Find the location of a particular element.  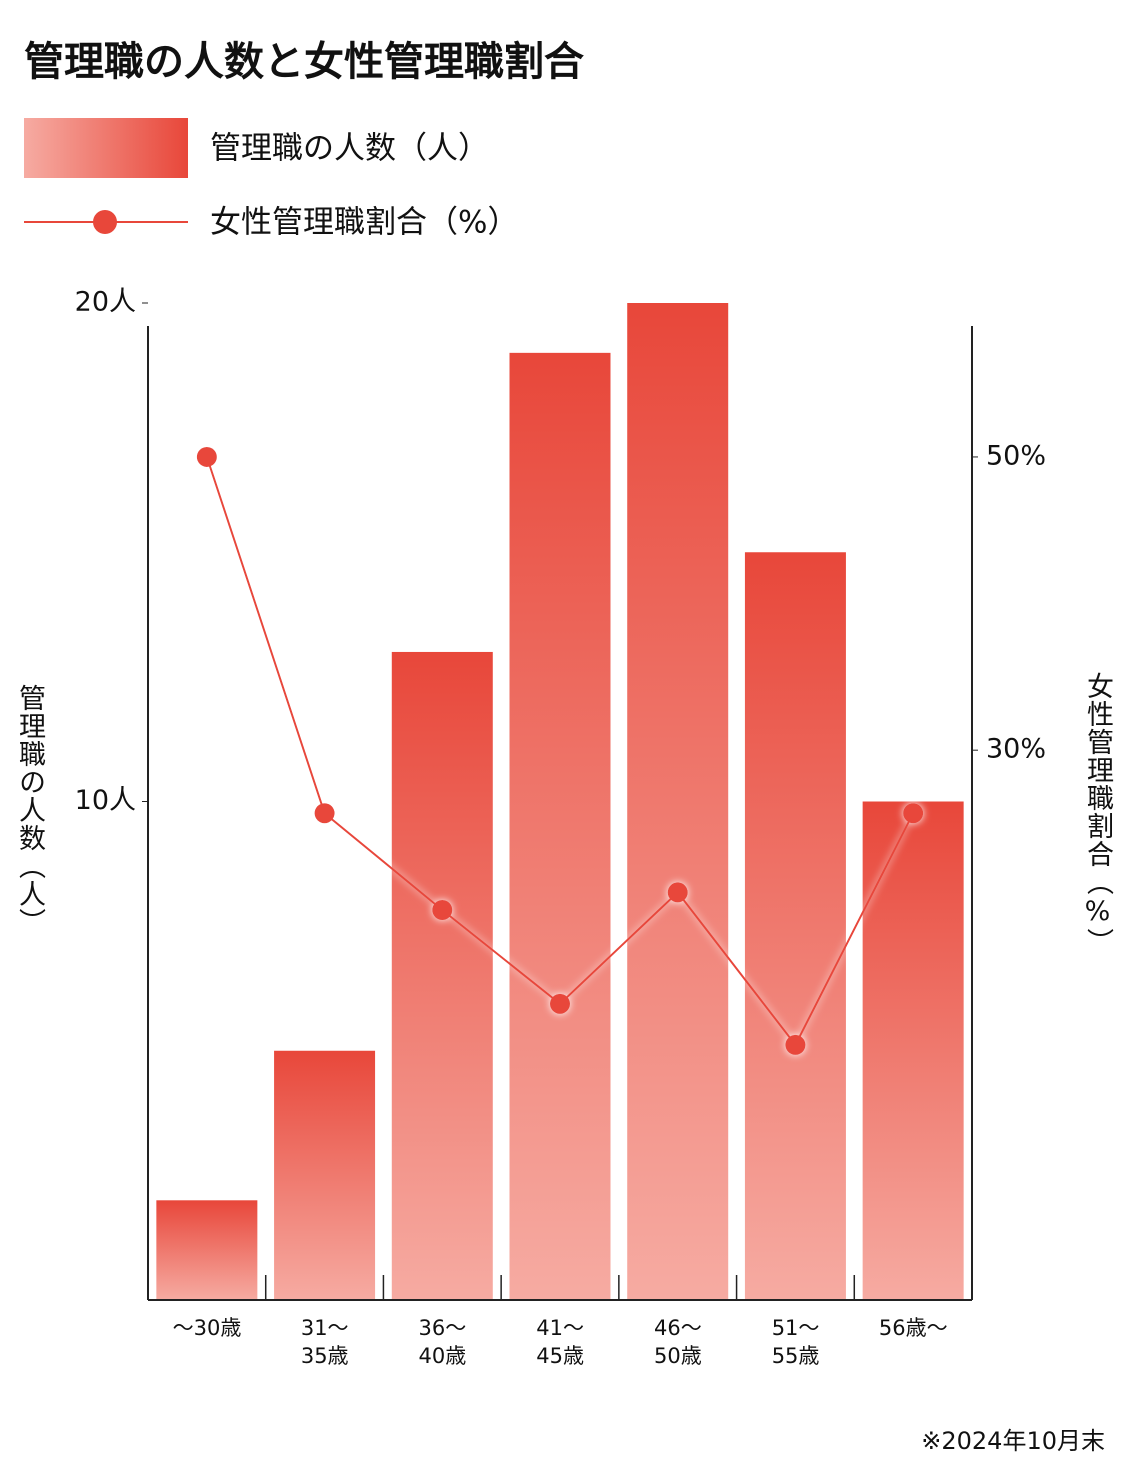

legend-swatch is located at coordinates (106, 148).